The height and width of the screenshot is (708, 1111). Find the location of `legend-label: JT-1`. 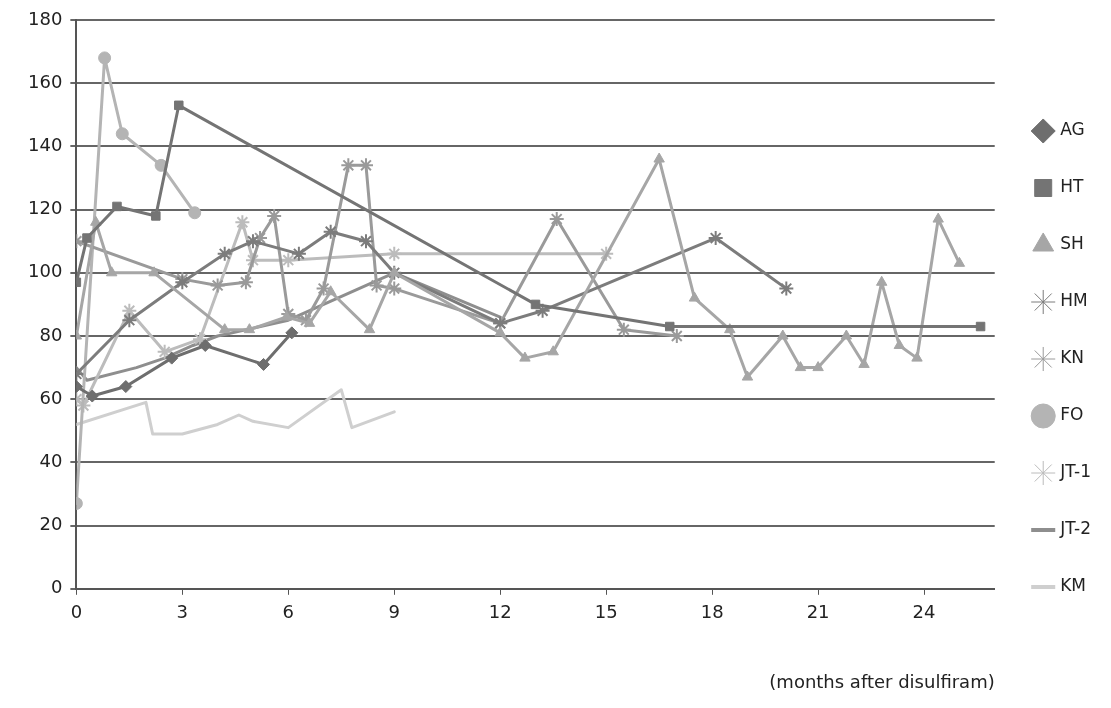

legend-label: JT-1 is located at coordinates (1075, 471).